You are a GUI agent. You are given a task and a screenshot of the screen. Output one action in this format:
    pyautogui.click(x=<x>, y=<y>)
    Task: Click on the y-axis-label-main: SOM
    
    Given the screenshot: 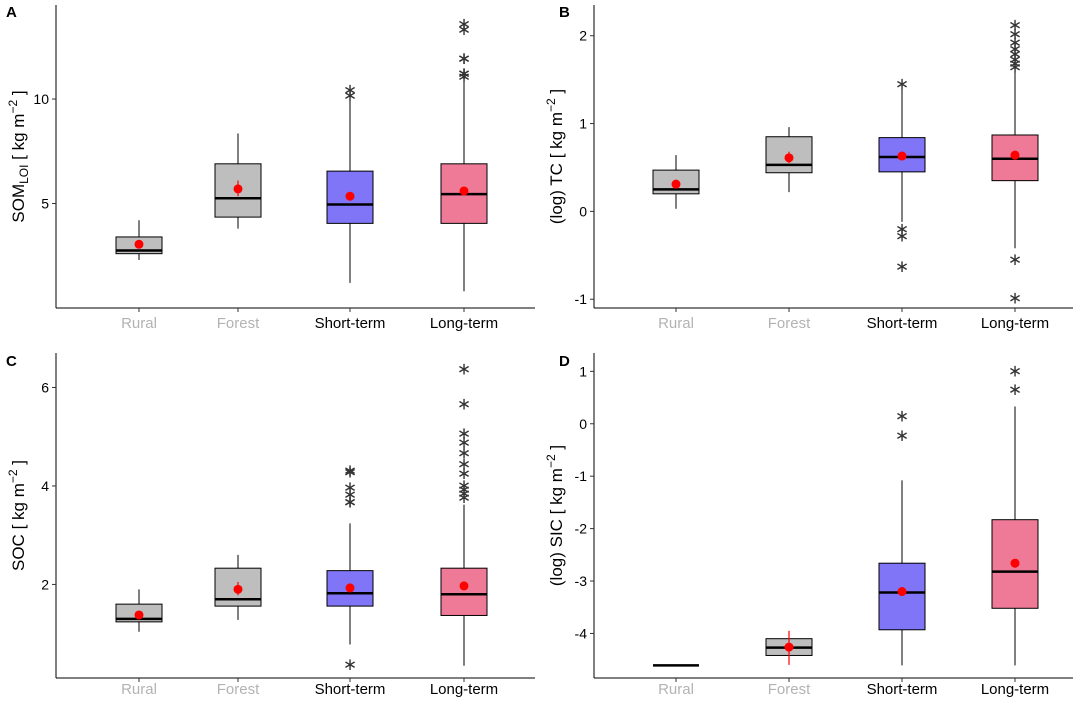 What is the action you would take?
    pyautogui.click(x=18, y=203)
    